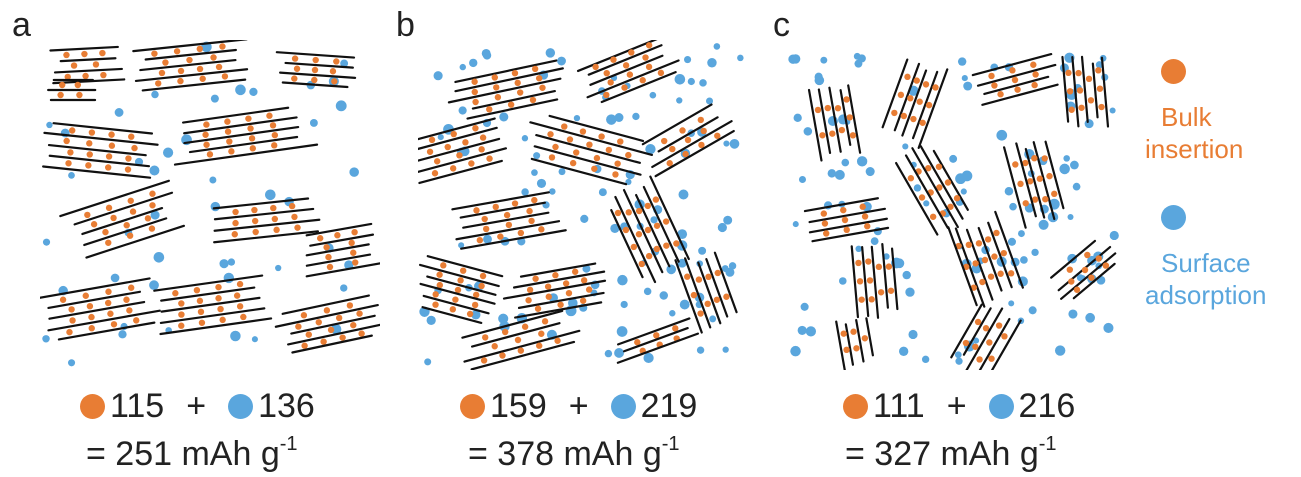 Image resolution: width=1301 pixels, height=477 pixels. I want to click on bulk-dot-icon, so click(472, 406).